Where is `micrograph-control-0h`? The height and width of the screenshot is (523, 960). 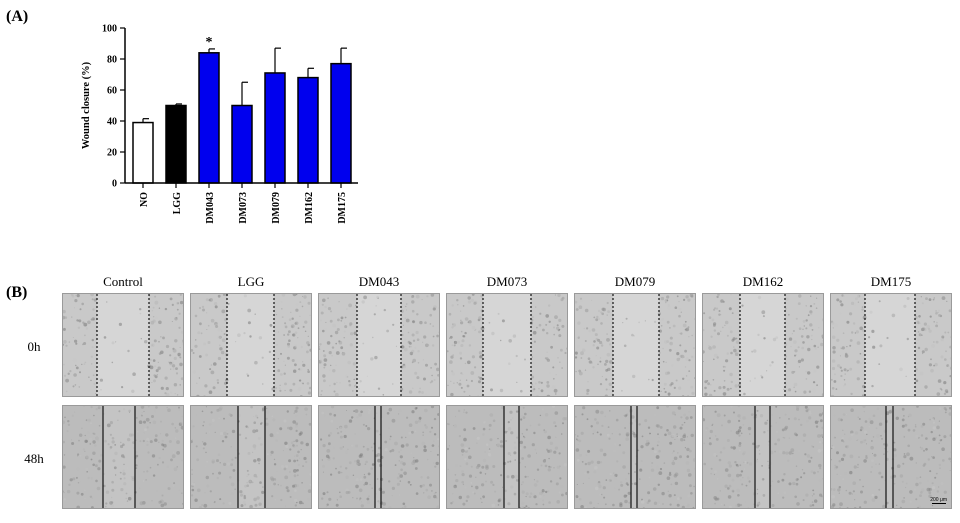 micrograph-control-0h is located at coordinates (123, 345).